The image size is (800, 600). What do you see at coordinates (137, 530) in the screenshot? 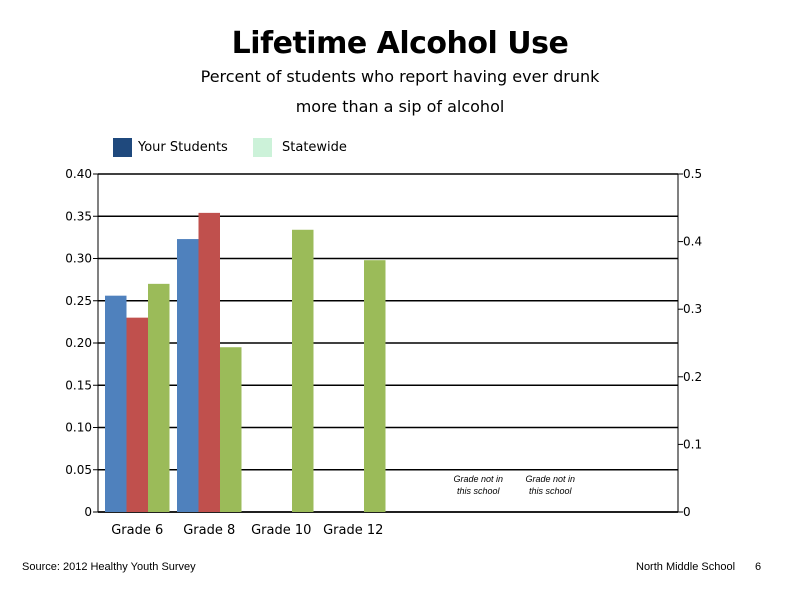
I see `x-tick-label: Grade 6` at bounding box center [137, 530].